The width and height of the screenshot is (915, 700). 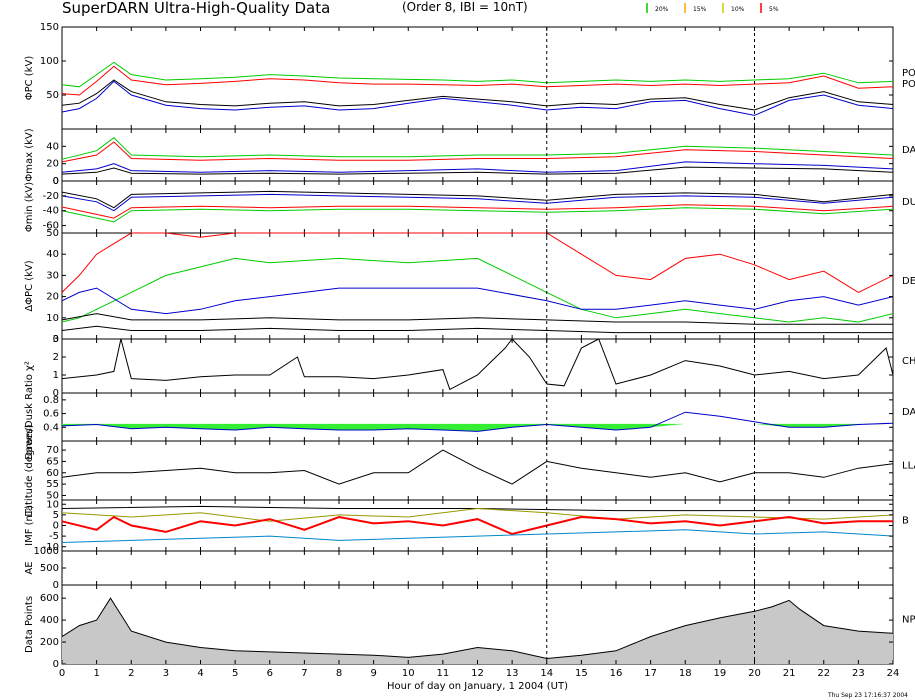 What do you see at coordinates (29, 207) in the screenshot?
I see `y-axis-label: Φmin (kV)` at bounding box center [29, 207].